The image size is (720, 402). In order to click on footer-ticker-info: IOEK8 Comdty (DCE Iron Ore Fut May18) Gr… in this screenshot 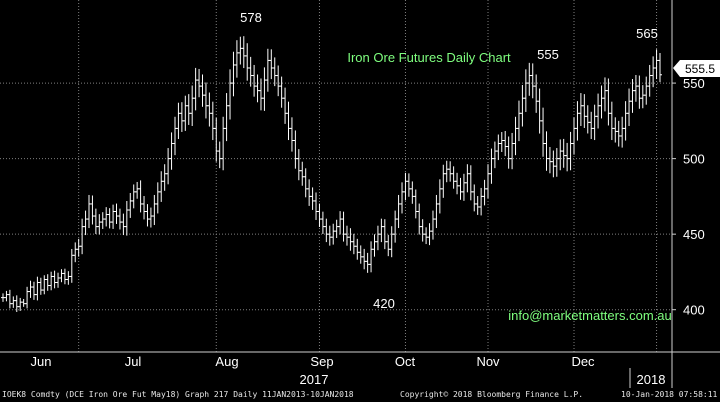, I will do `click(178, 394)`.